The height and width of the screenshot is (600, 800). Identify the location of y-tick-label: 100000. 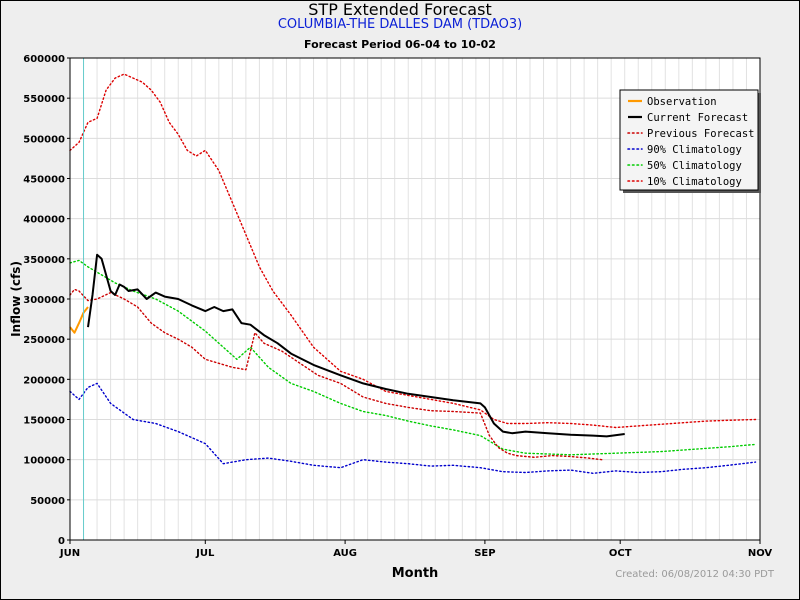
(44, 461).